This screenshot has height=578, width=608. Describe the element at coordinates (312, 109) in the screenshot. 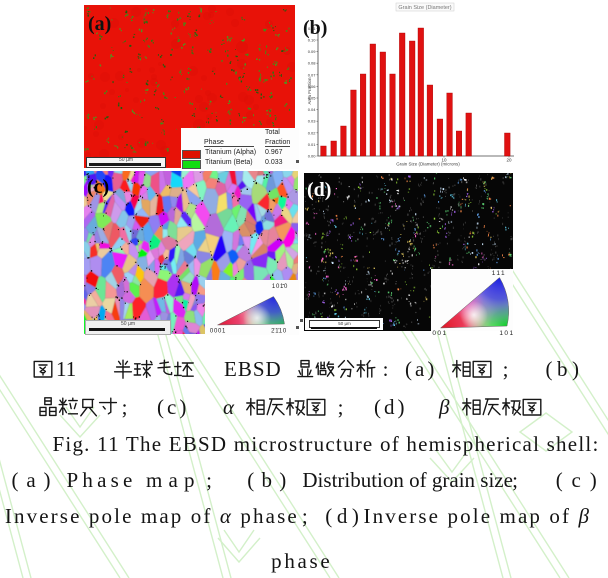

I see `svg-text: 0.04` at that location.